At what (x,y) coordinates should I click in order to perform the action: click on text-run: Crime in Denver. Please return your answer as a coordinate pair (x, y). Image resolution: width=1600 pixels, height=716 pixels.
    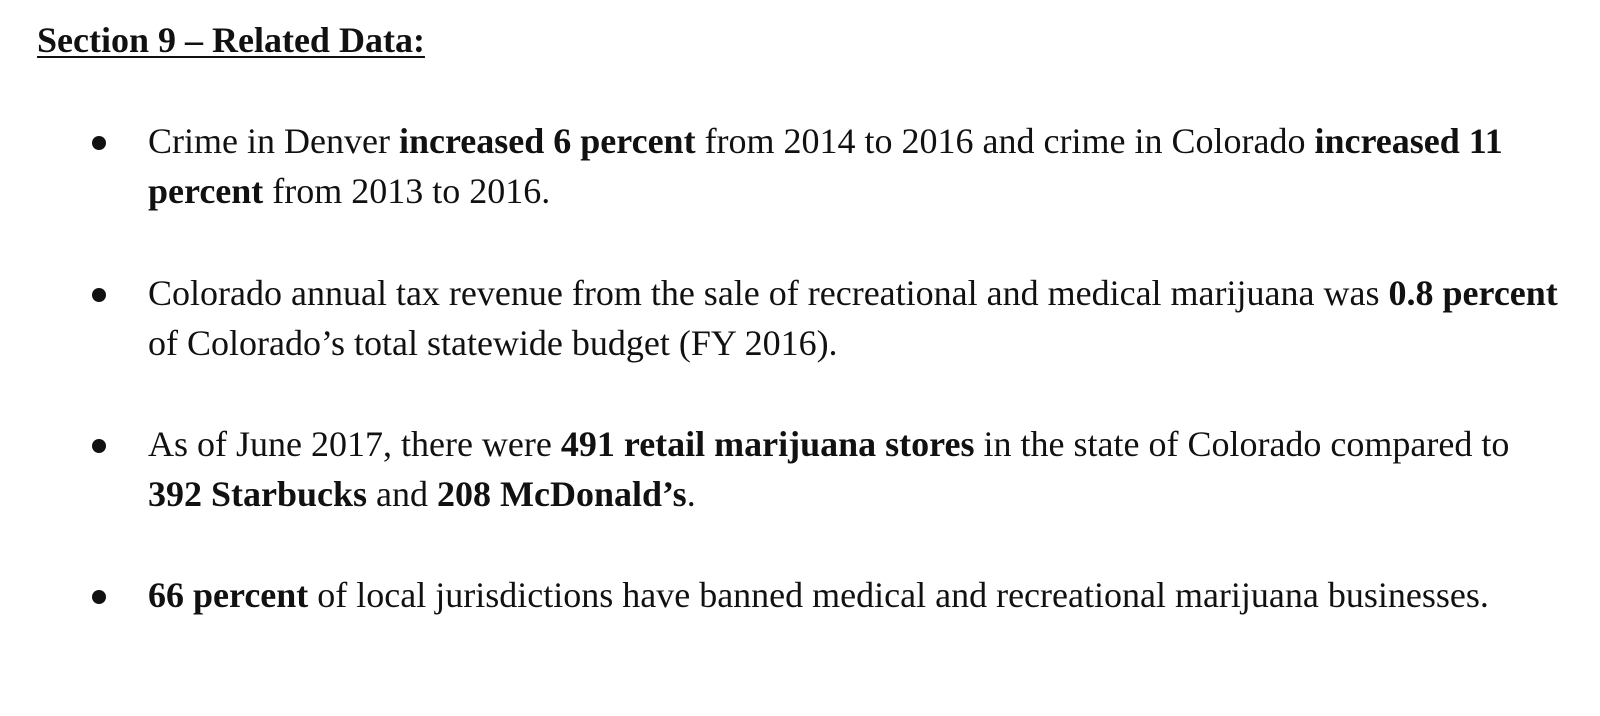
    Looking at the image, I should click on (273, 141).